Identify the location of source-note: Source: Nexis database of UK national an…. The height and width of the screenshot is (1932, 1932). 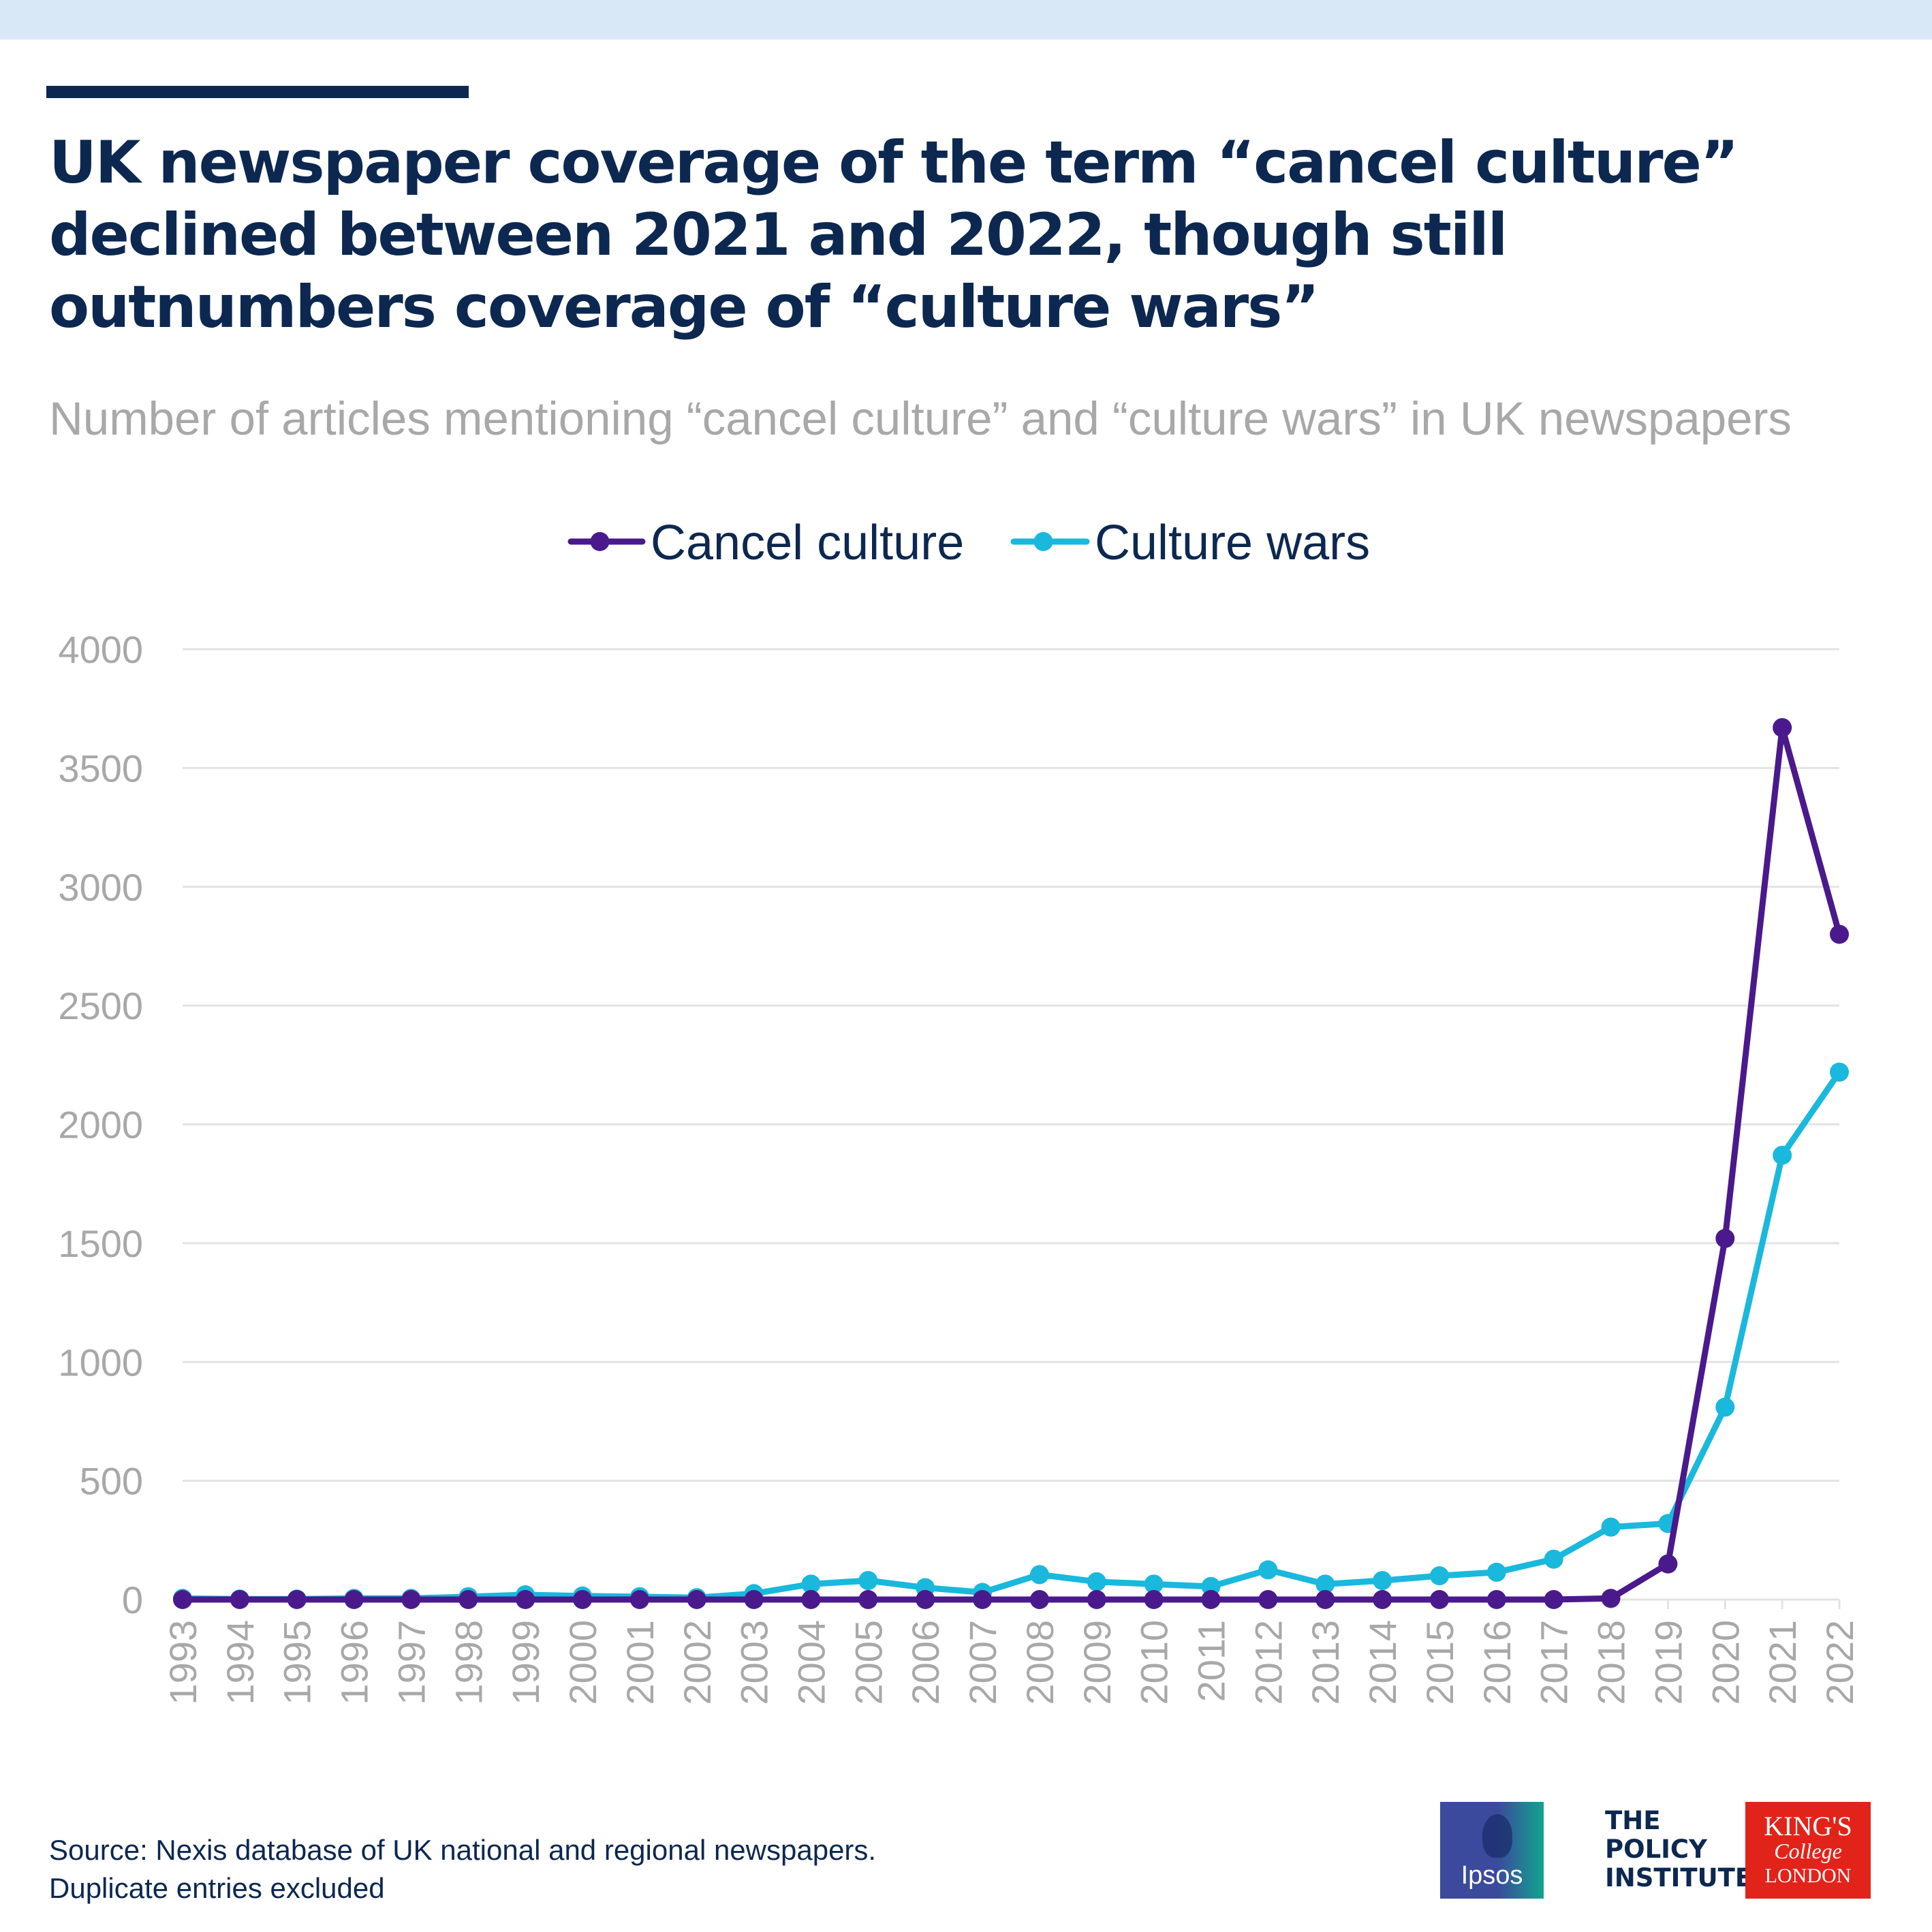
(463, 1869).